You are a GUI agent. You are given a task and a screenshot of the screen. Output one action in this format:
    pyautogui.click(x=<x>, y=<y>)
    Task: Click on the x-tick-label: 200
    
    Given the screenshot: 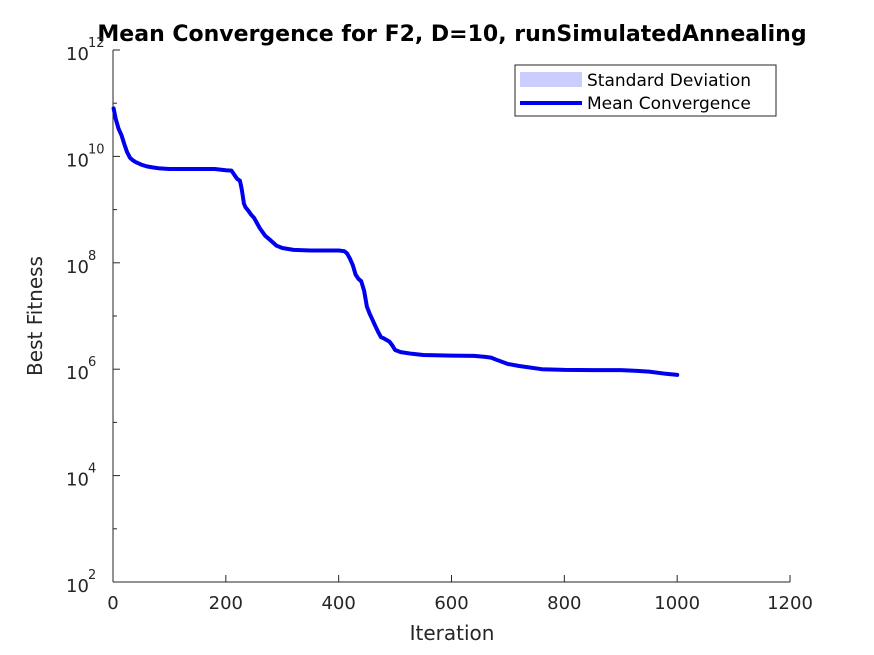 What is the action you would take?
    pyautogui.click(x=226, y=603)
    